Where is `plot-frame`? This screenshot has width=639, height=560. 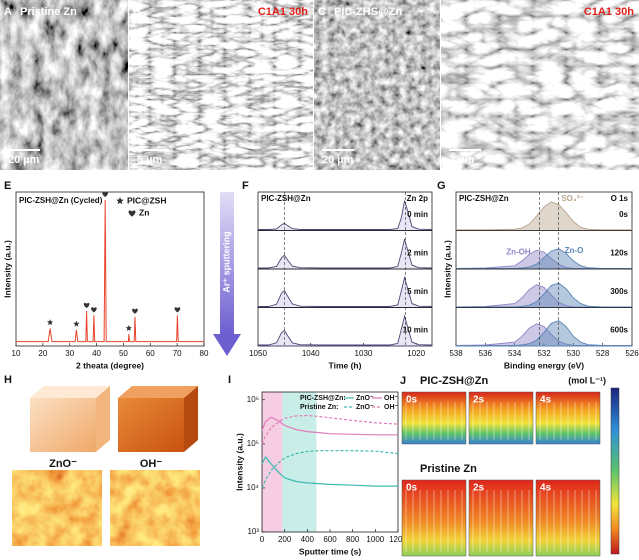
plot-frame is located at coordinates (110, 269).